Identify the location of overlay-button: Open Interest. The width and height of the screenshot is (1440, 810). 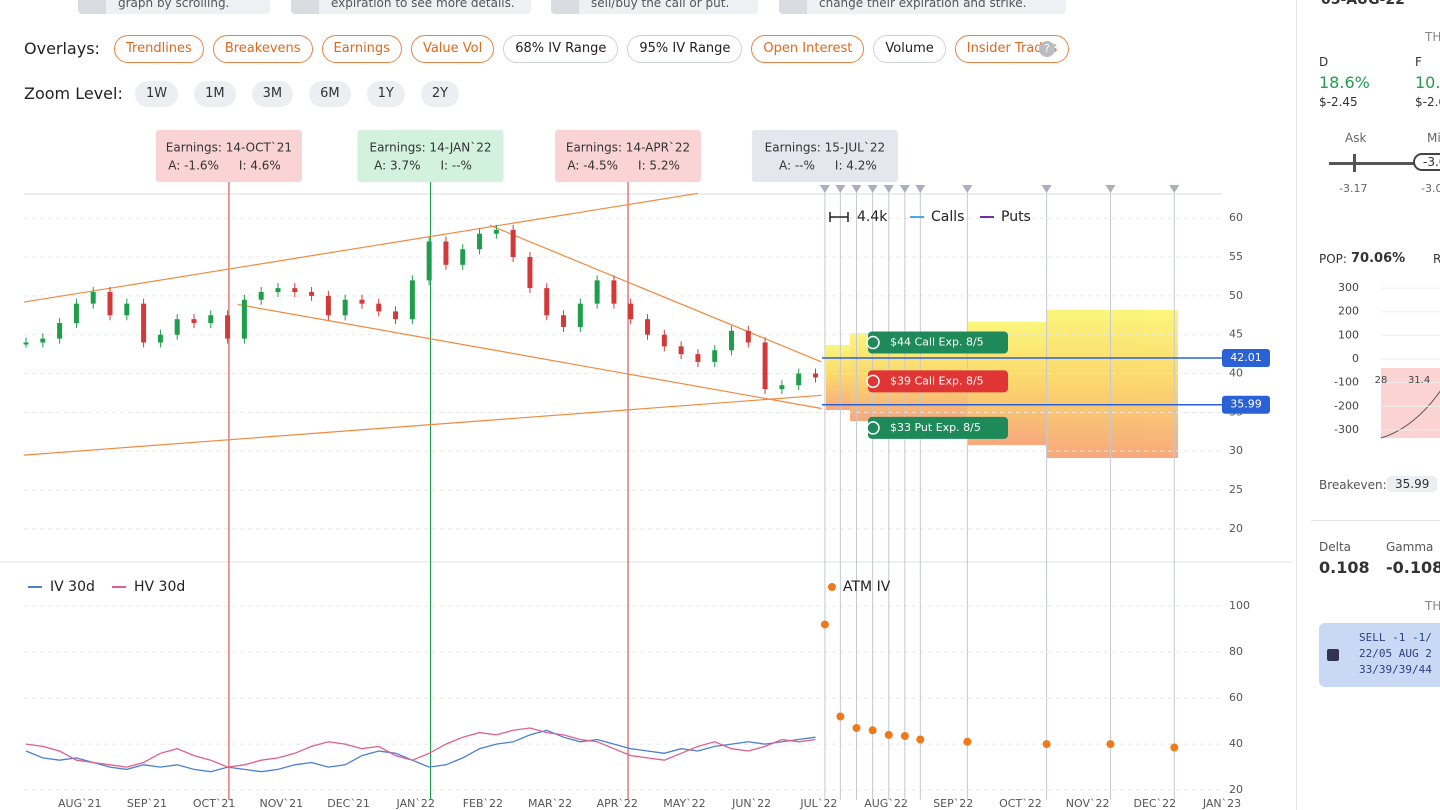
(808, 49).